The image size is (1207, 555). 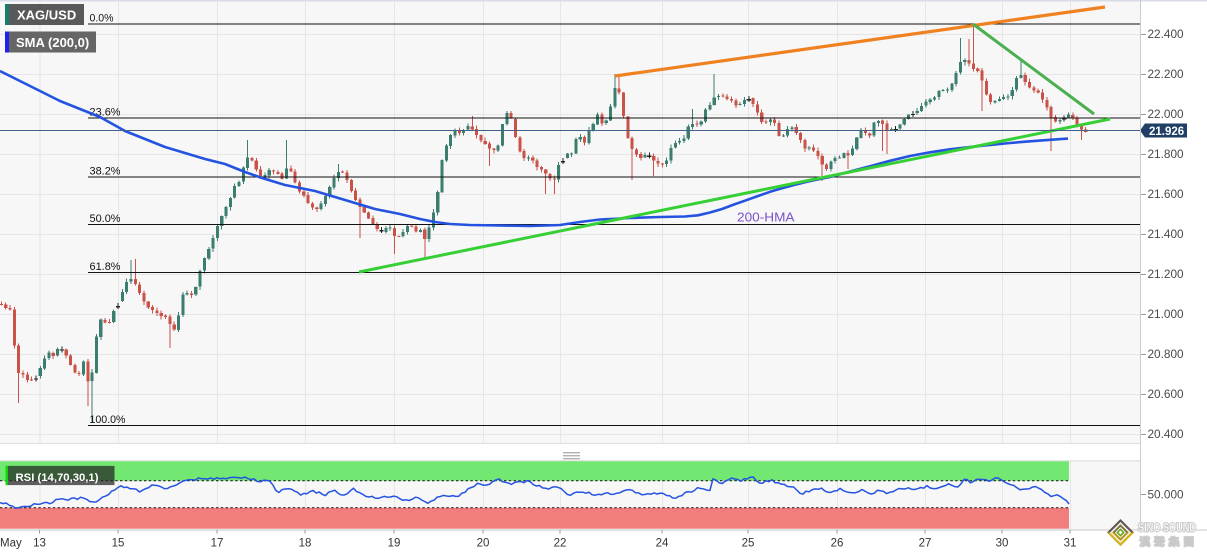 I want to click on svg-text: 22.200, so click(x=1166, y=74).